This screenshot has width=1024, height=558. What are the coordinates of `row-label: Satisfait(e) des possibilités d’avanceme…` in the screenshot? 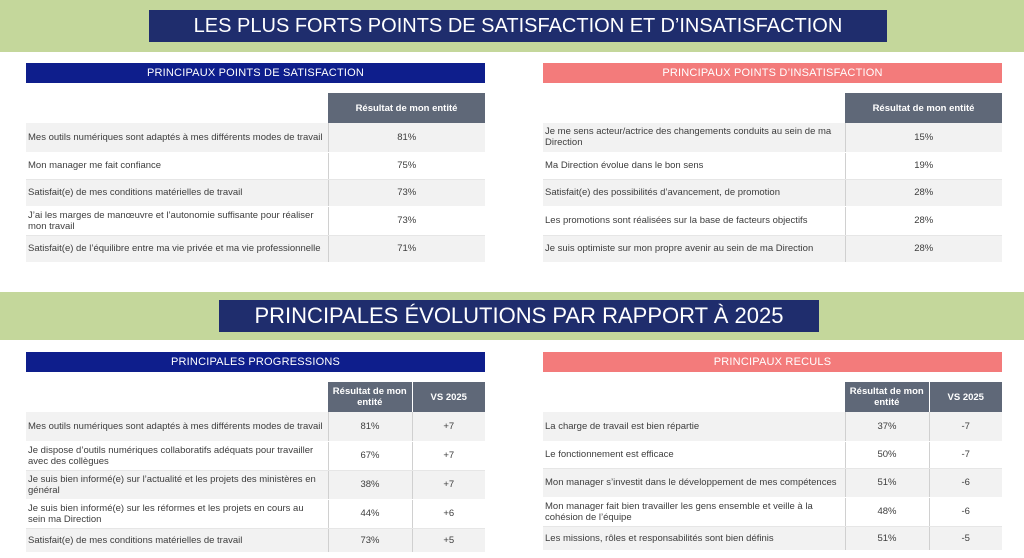 It's located at (694, 193).